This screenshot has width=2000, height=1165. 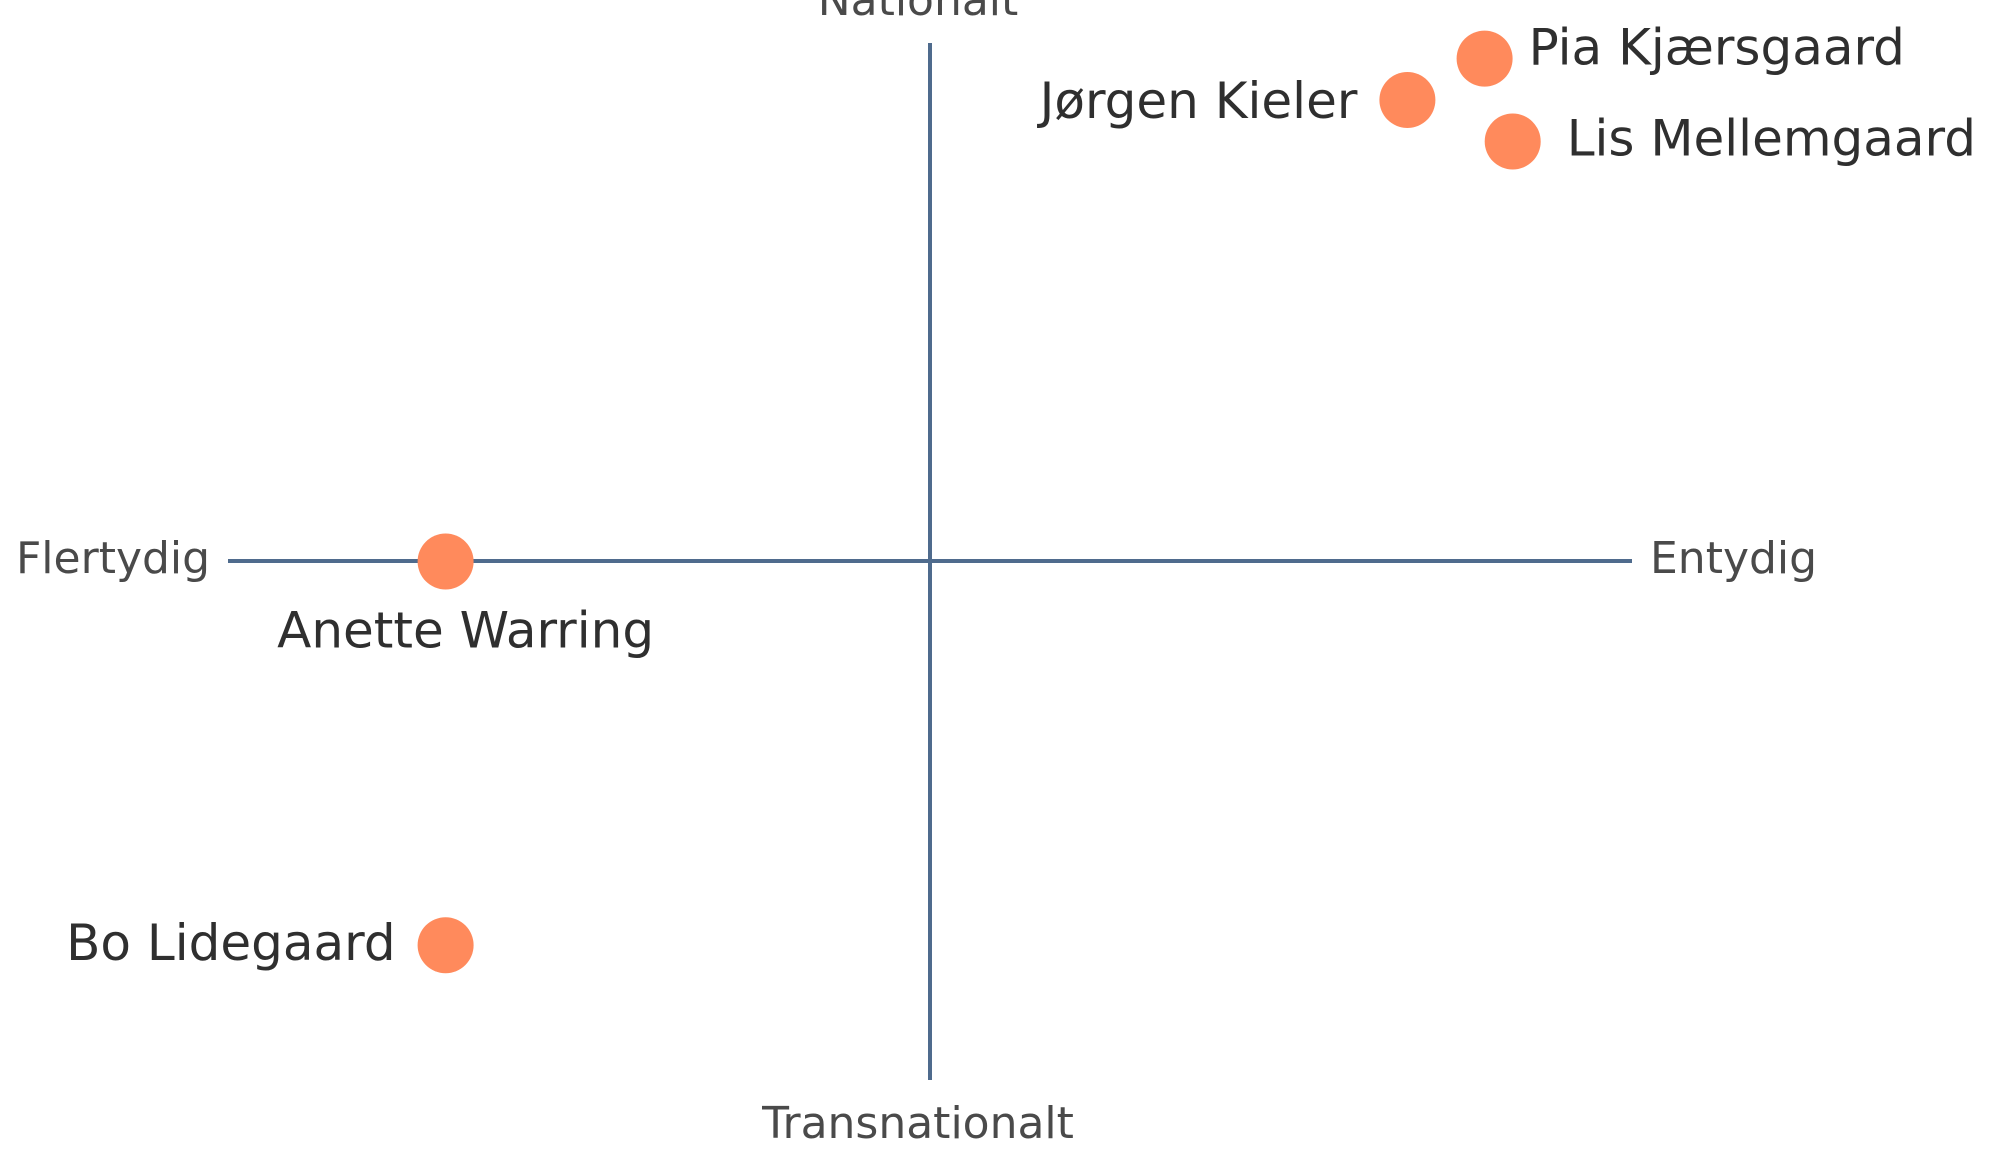 I want to click on axis-label-left: Flertydig, so click(x=113, y=558).